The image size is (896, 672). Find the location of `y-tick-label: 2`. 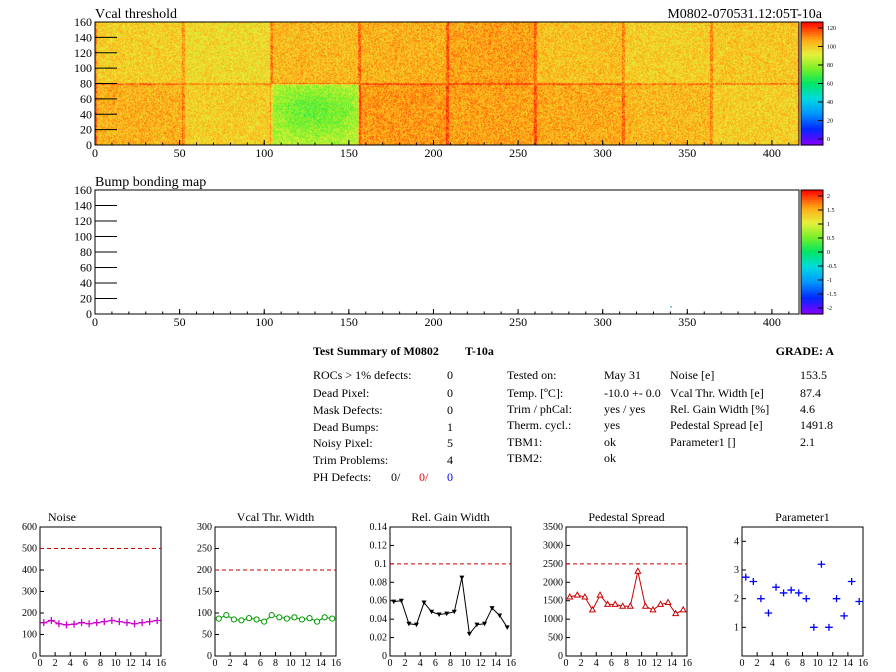

y-tick-label: 2 is located at coordinates (736, 599).